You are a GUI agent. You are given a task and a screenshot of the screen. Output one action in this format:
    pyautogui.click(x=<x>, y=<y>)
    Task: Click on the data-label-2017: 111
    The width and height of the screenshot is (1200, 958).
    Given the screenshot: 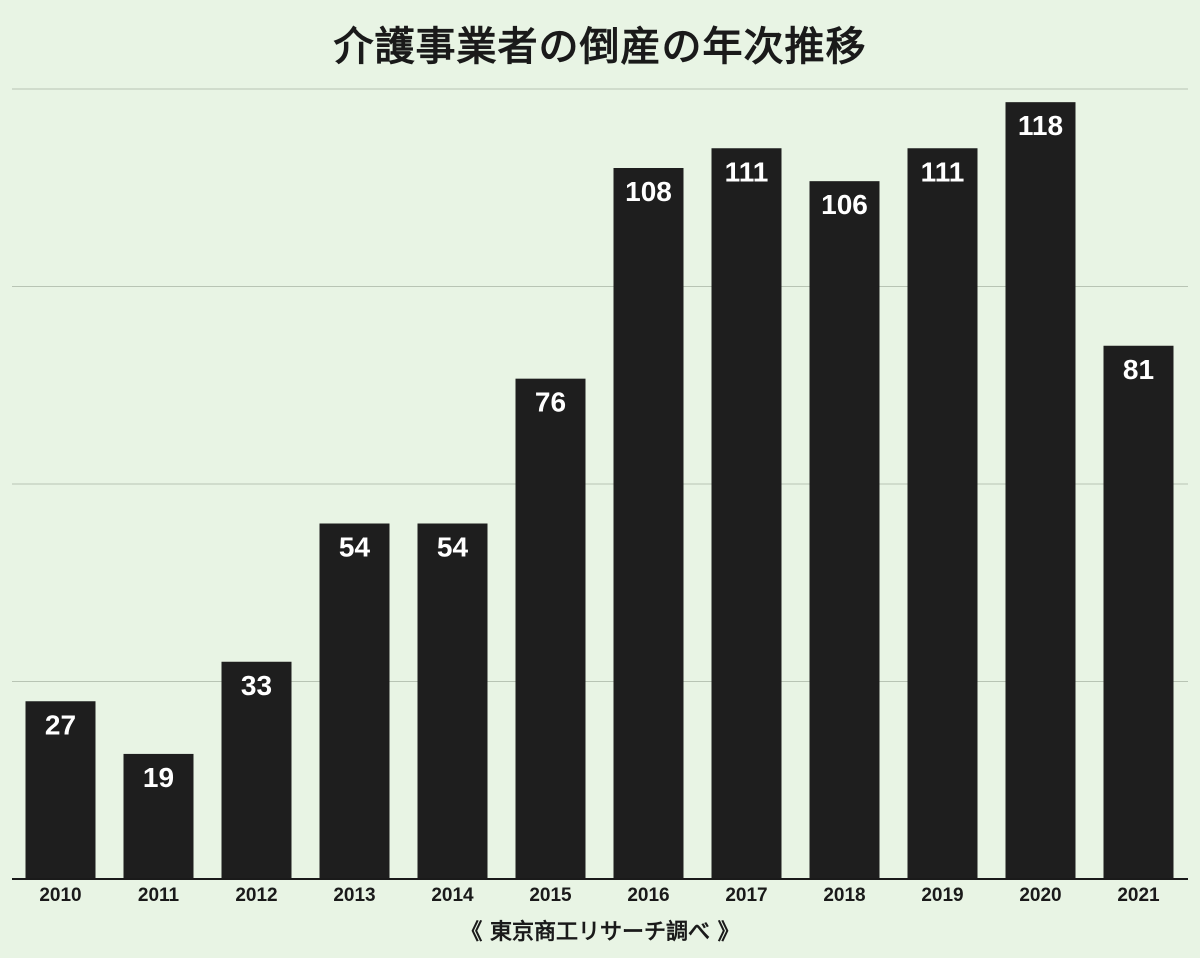 What is the action you would take?
    pyautogui.click(x=747, y=171)
    